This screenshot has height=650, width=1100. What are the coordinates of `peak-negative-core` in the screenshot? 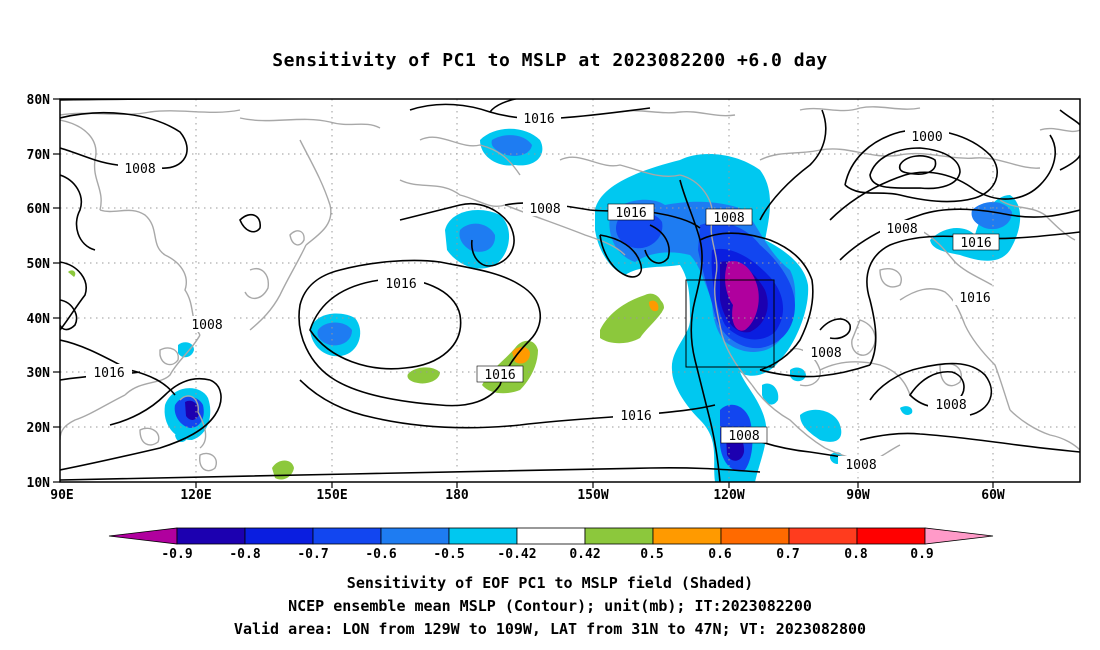 It's located at (742, 296).